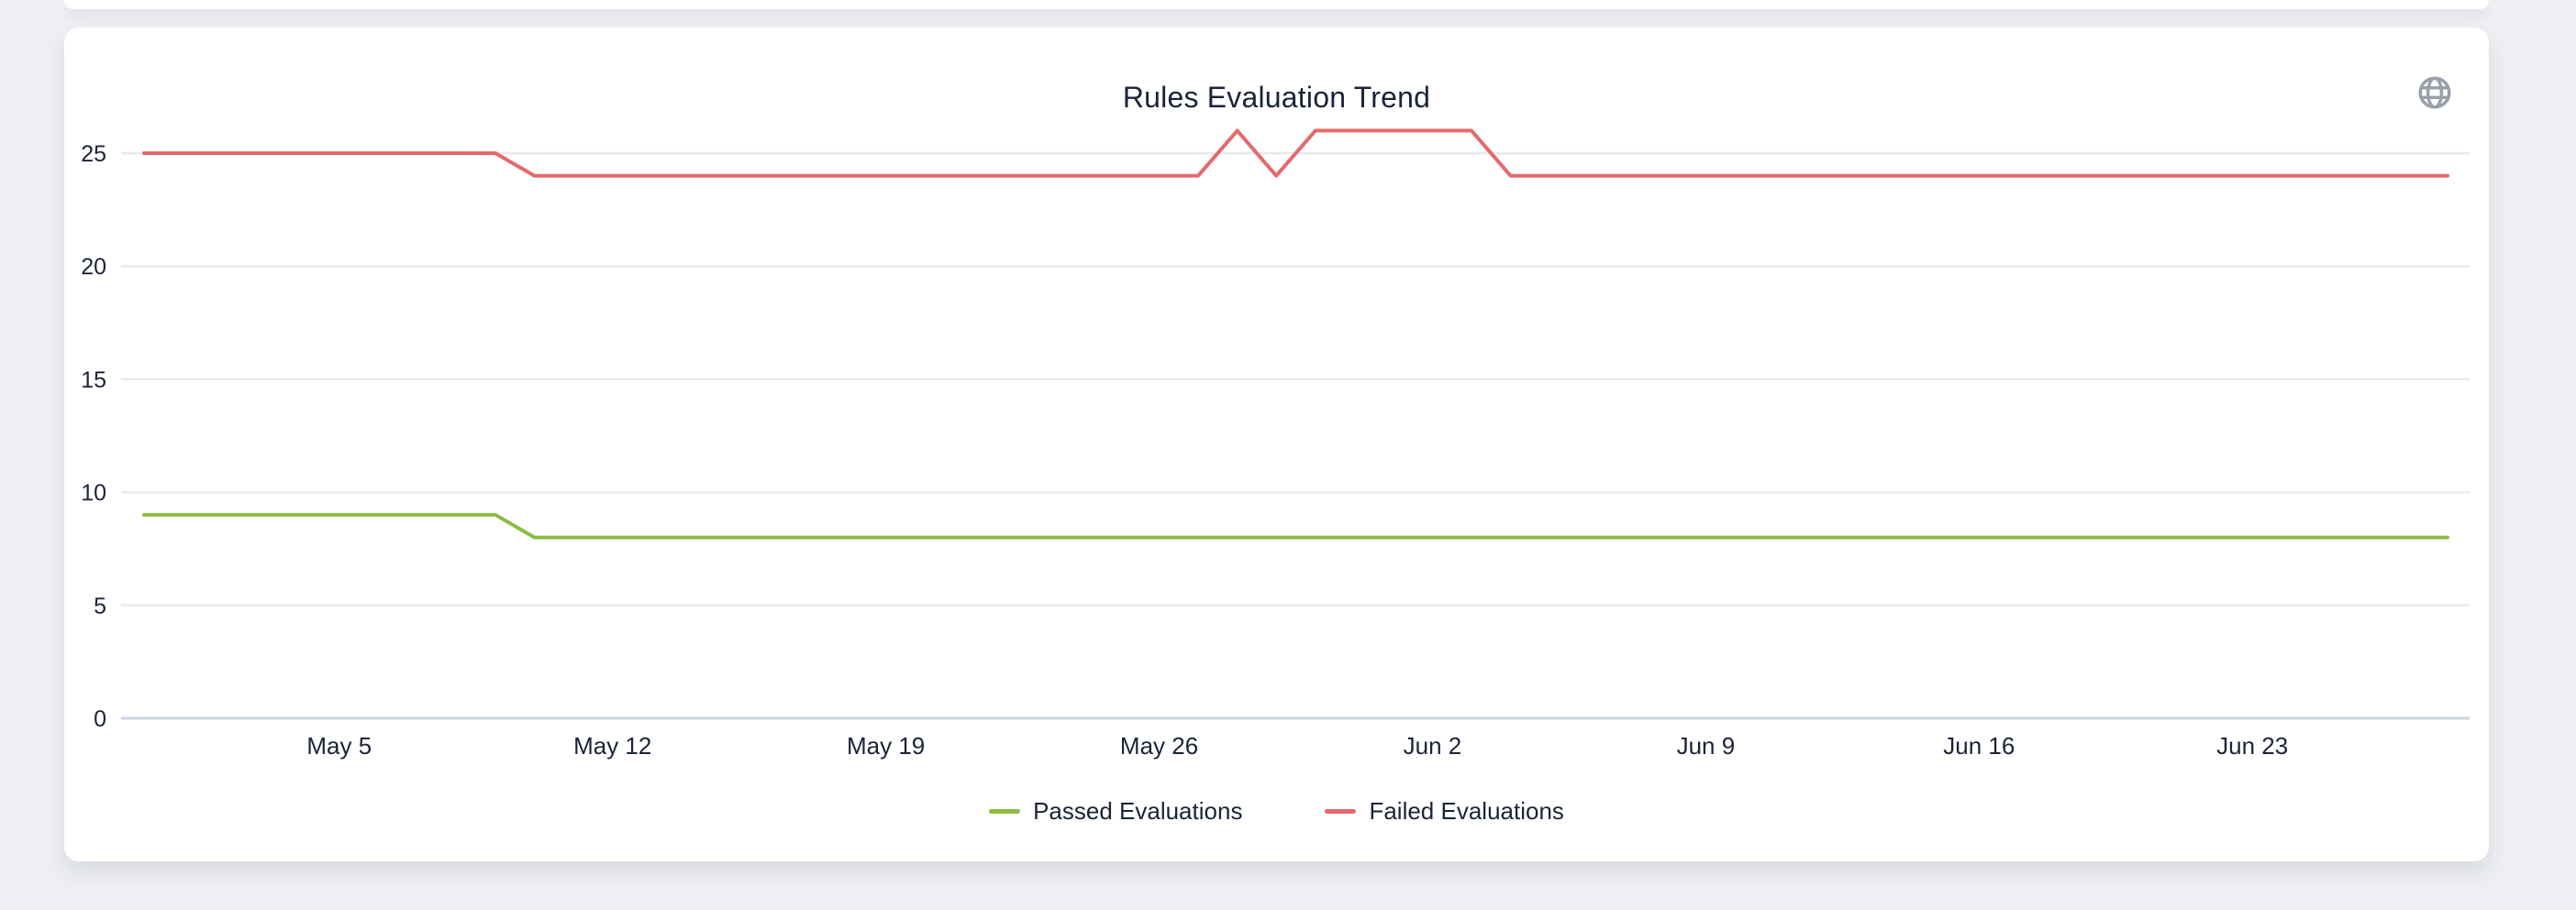  I want to click on x-tick-label: May 26, so click(1159, 746).